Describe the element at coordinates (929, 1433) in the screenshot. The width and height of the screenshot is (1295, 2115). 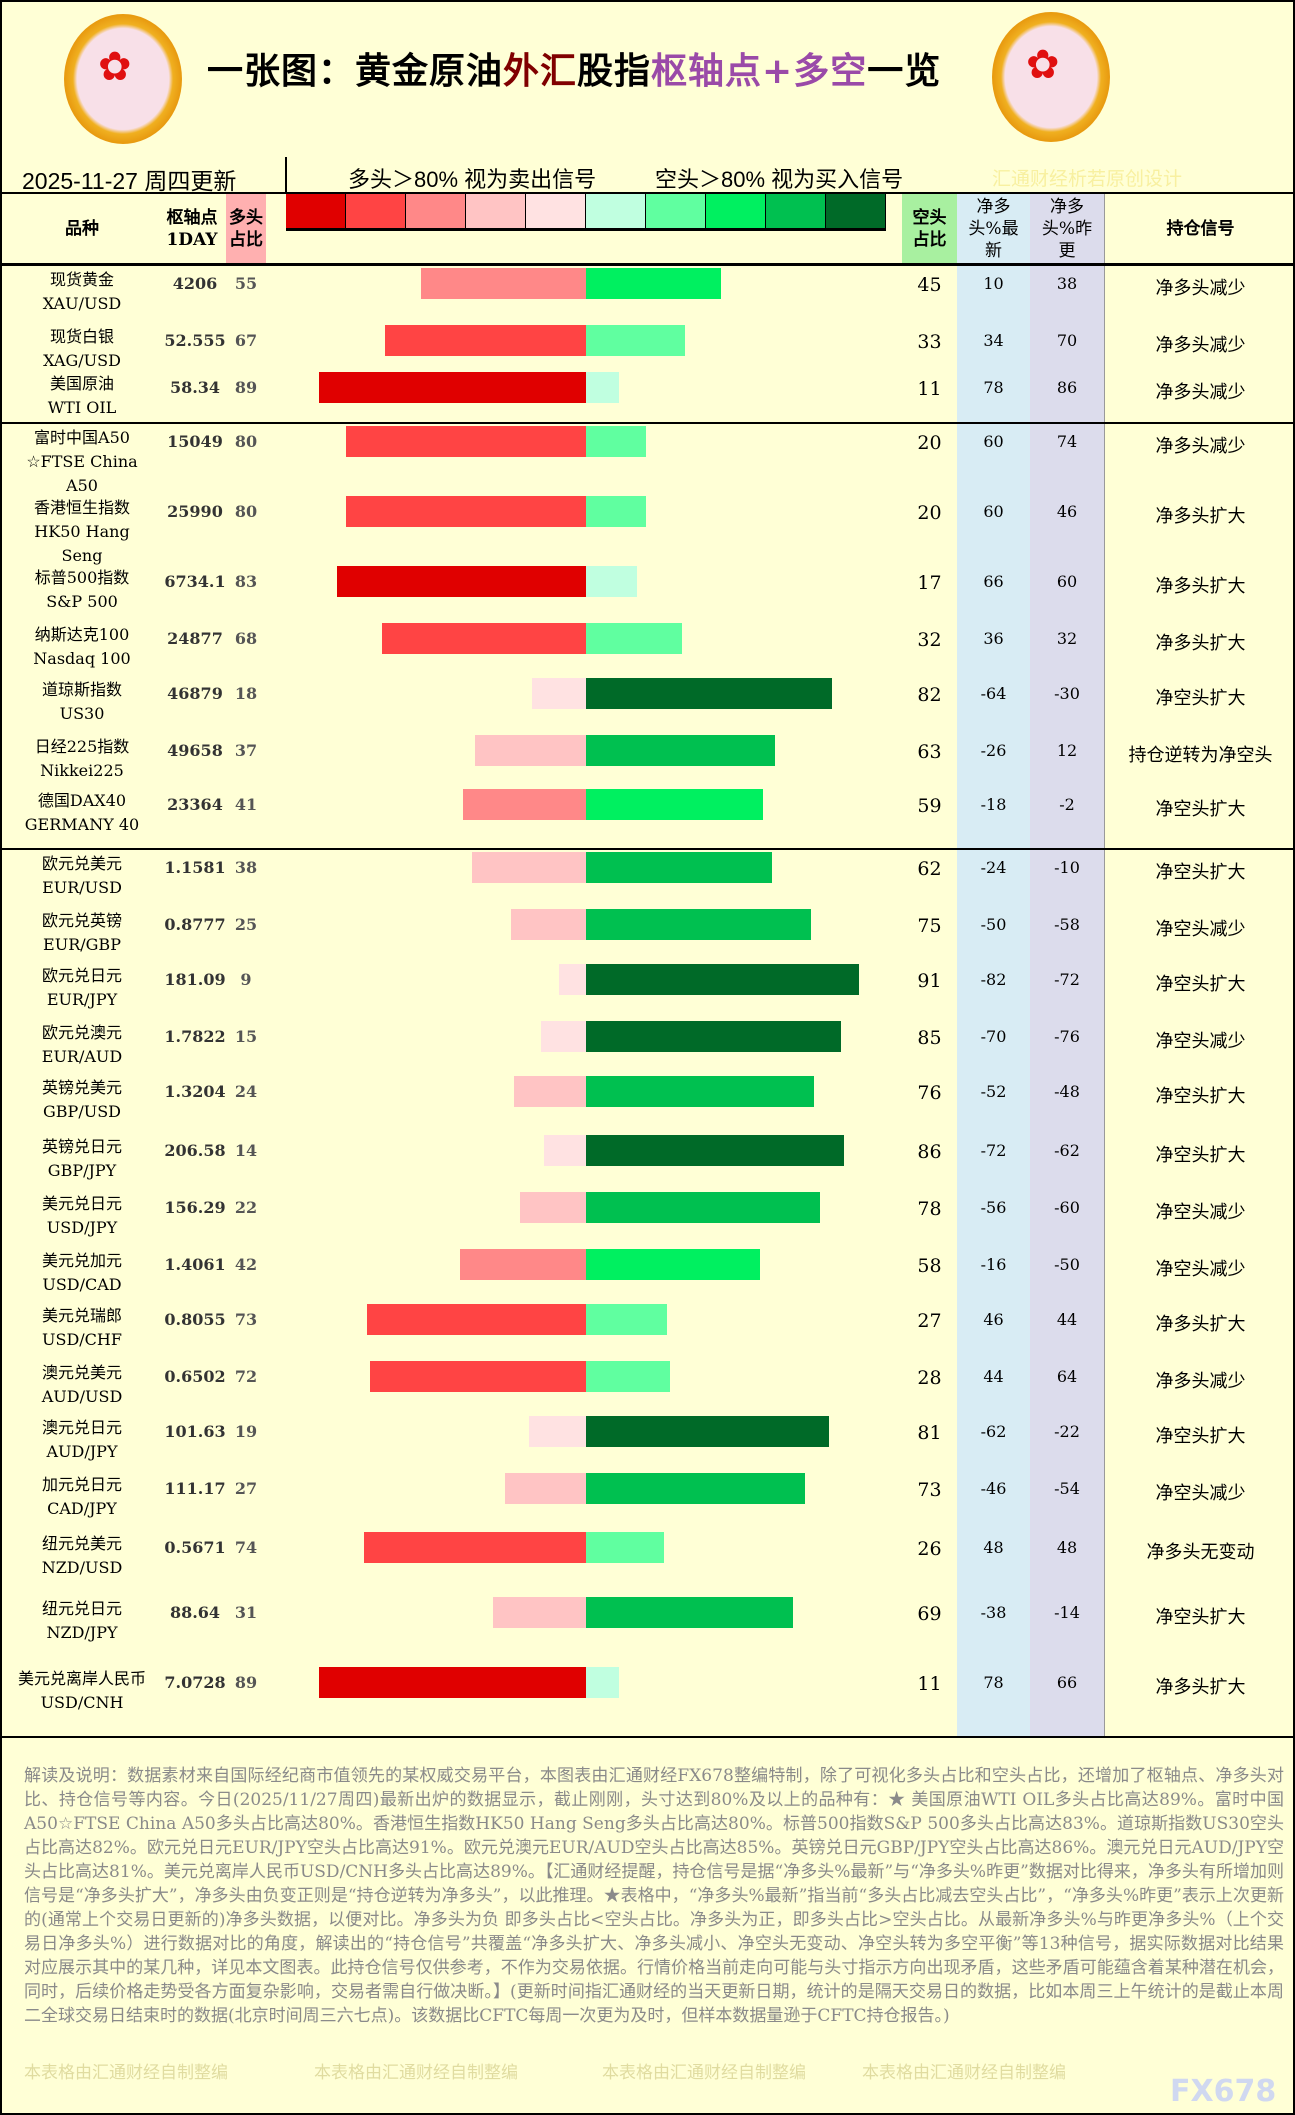
I see `short-percent: 81` at that location.